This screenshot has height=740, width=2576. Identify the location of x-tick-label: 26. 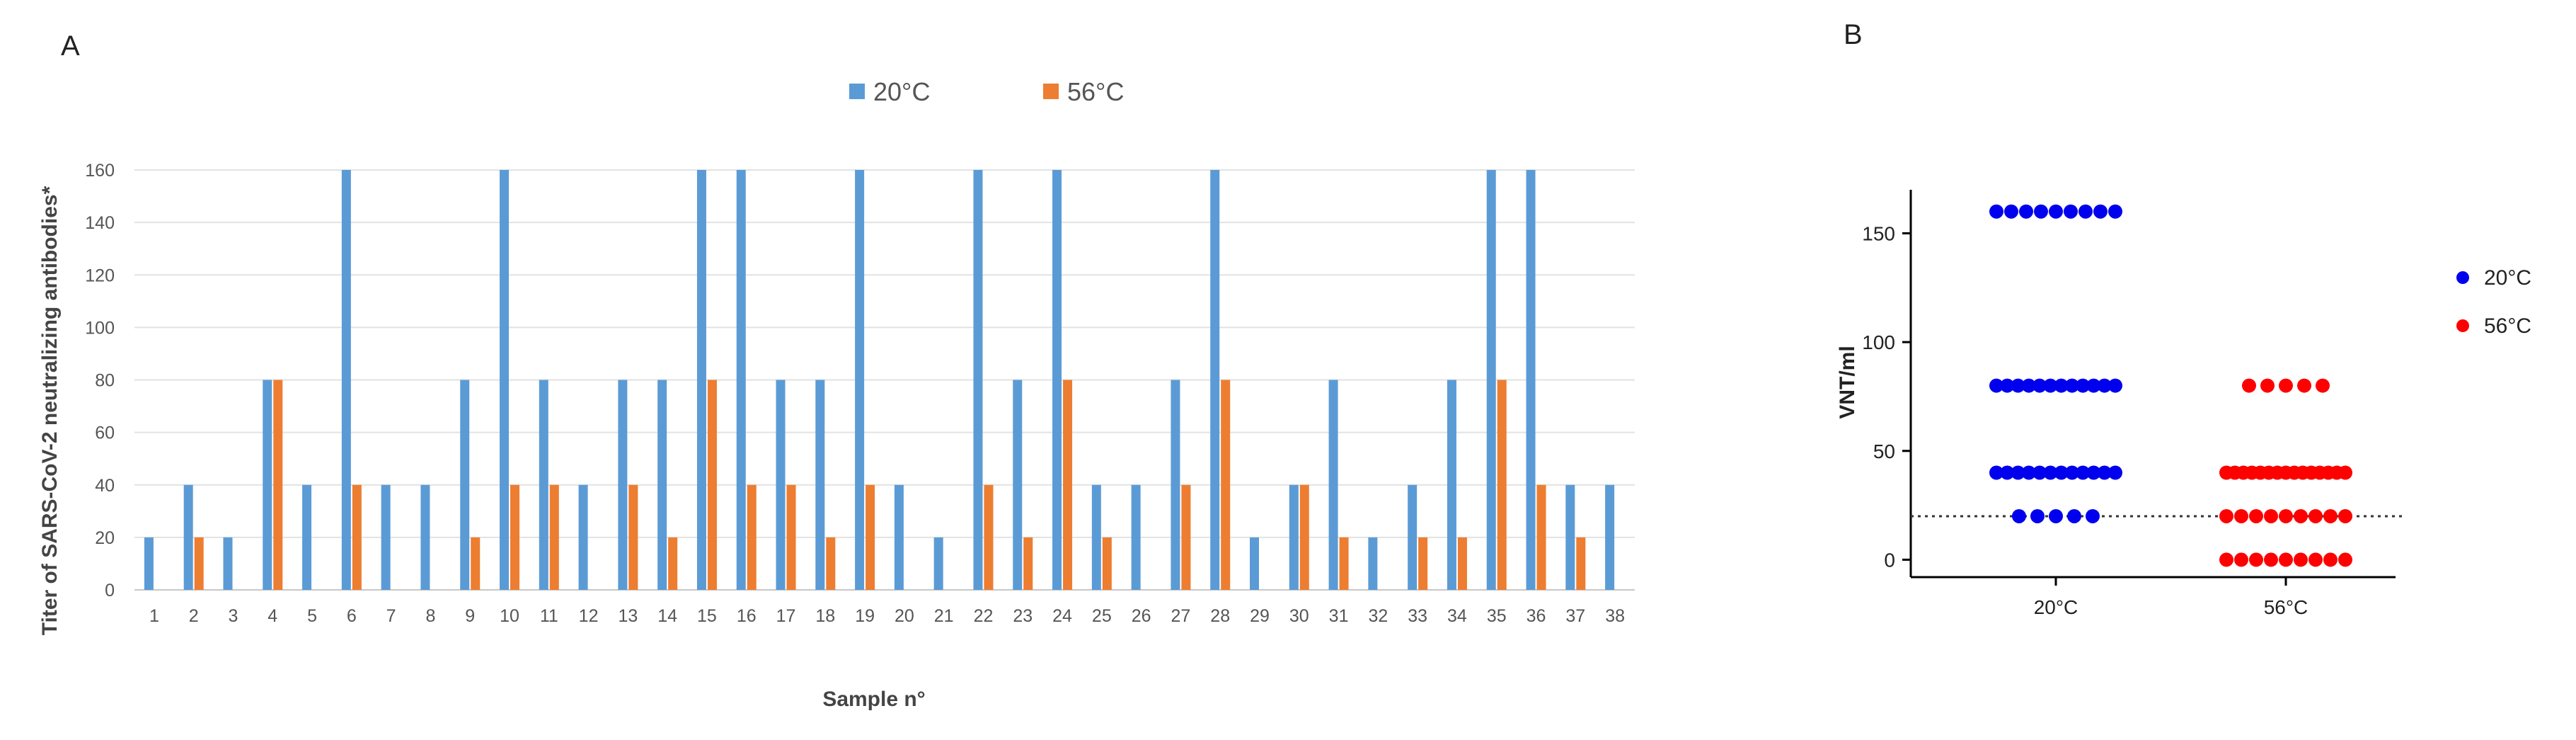
(1142, 616).